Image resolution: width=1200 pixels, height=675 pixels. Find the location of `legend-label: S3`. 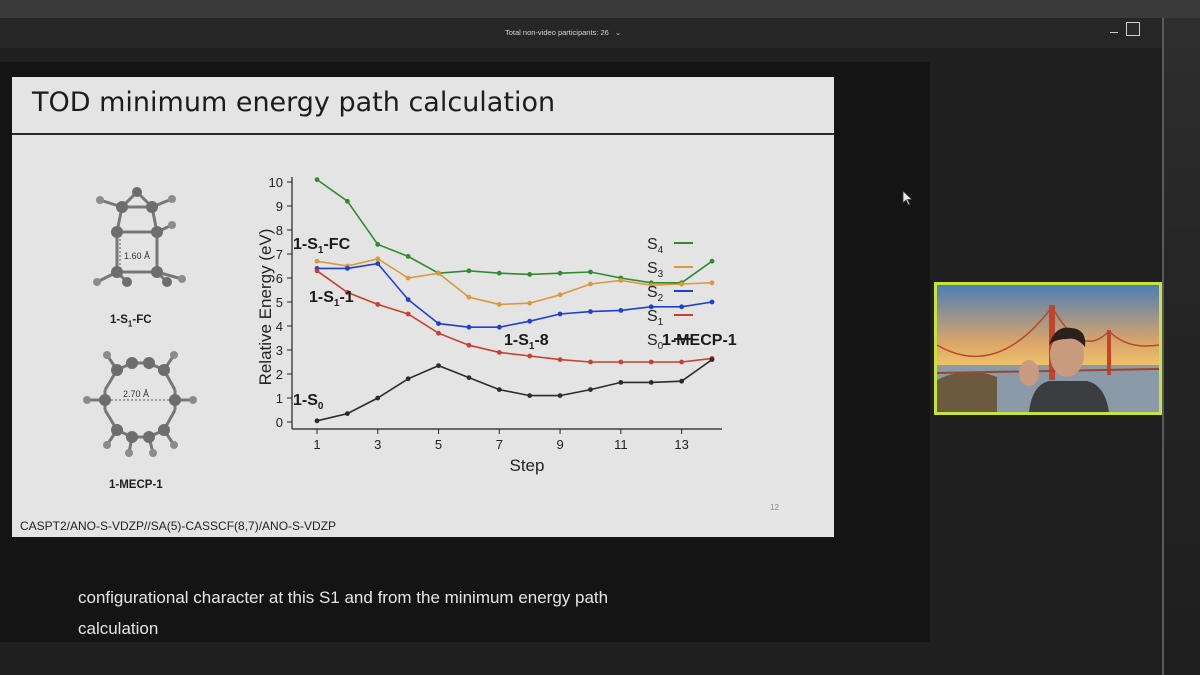

legend-label: S3 is located at coordinates (655, 270).